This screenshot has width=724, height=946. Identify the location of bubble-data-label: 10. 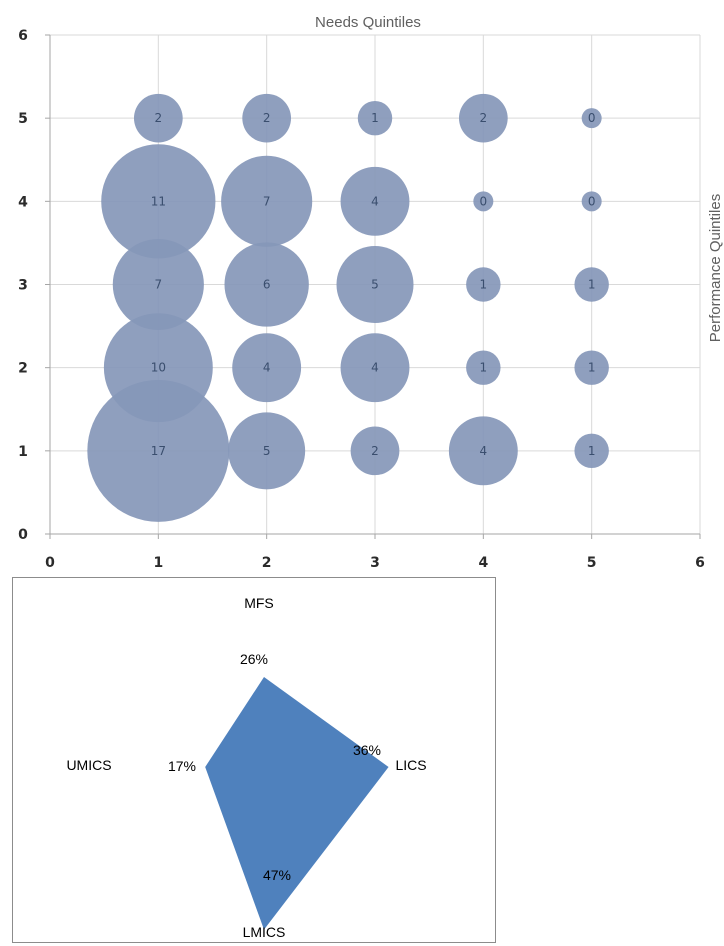
(158, 368).